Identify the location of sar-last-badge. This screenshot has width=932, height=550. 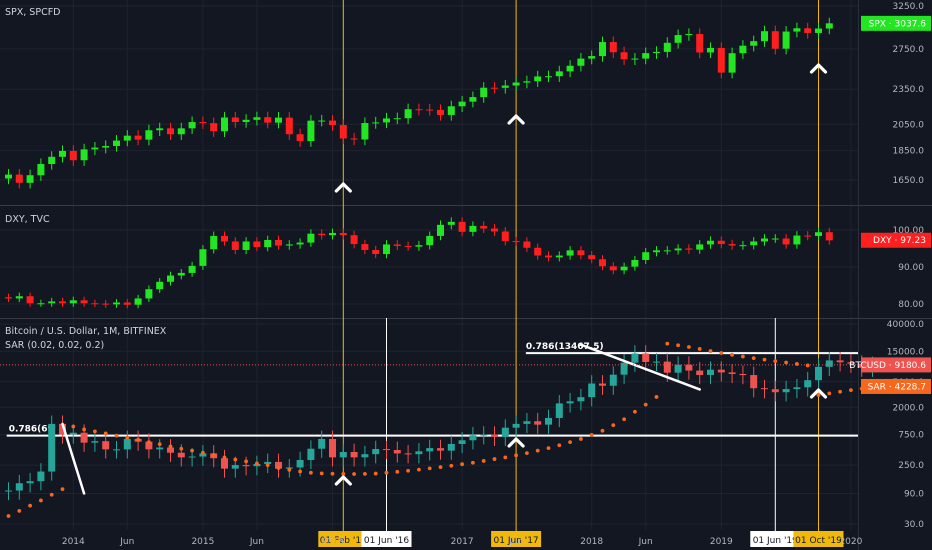
(896, 386).